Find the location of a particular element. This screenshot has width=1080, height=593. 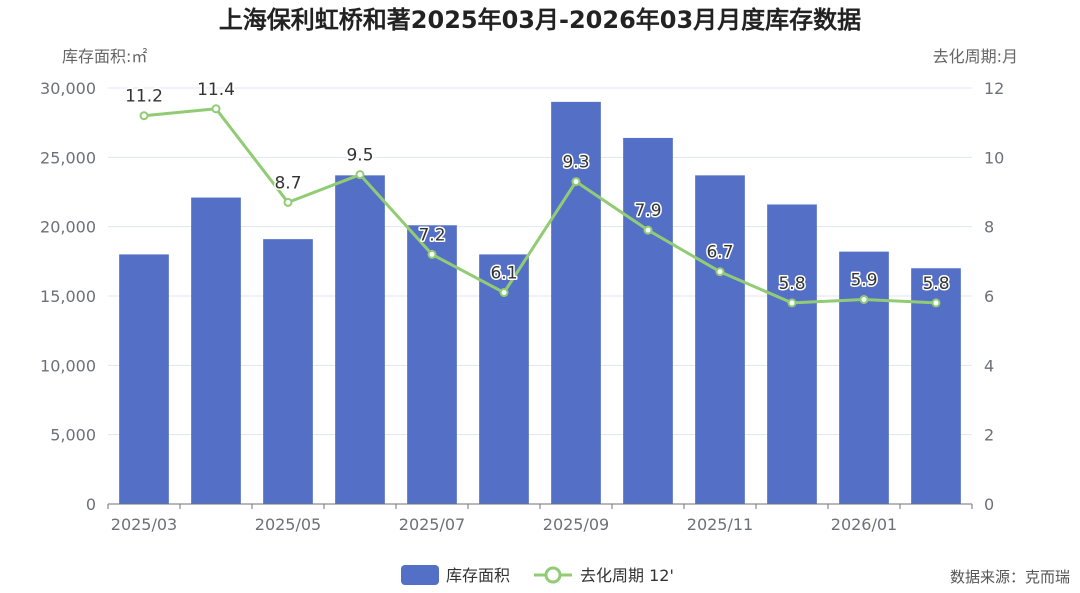

bar-2025/10 is located at coordinates (648, 321).